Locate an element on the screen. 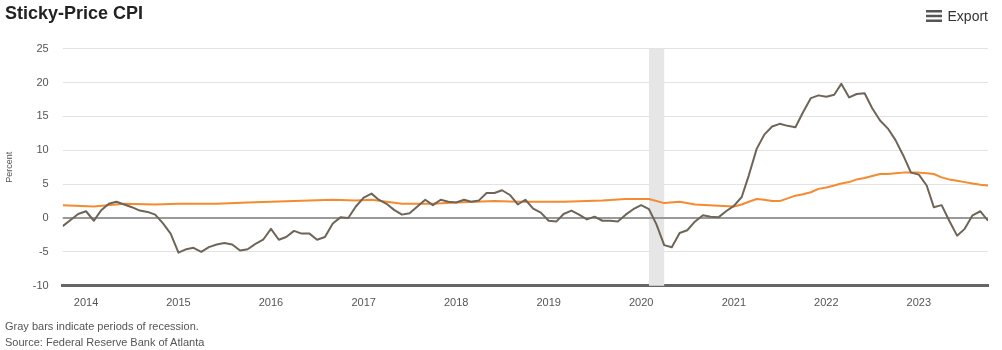  text: Gray bars indicate periods of recession. is located at coordinates (102, 326).